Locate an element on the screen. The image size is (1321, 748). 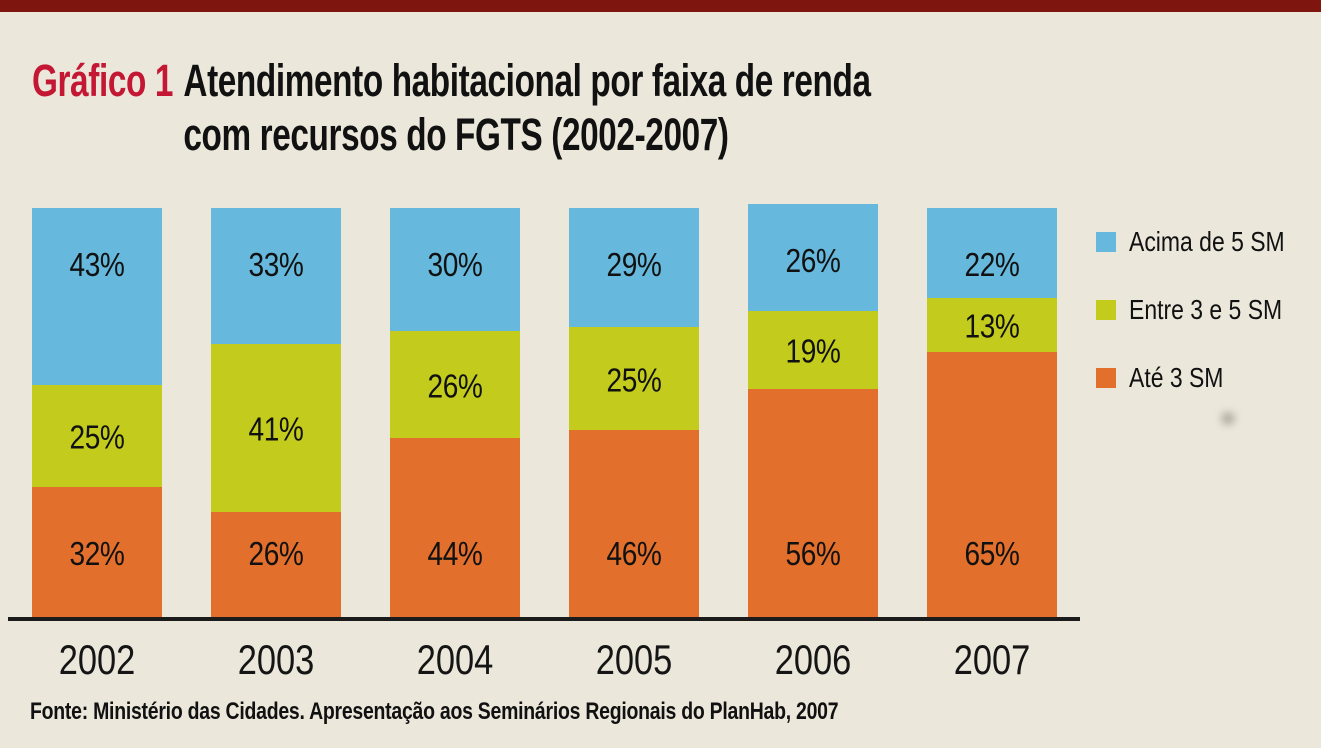
x-tick-2006: 2006 is located at coordinates (813, 659).